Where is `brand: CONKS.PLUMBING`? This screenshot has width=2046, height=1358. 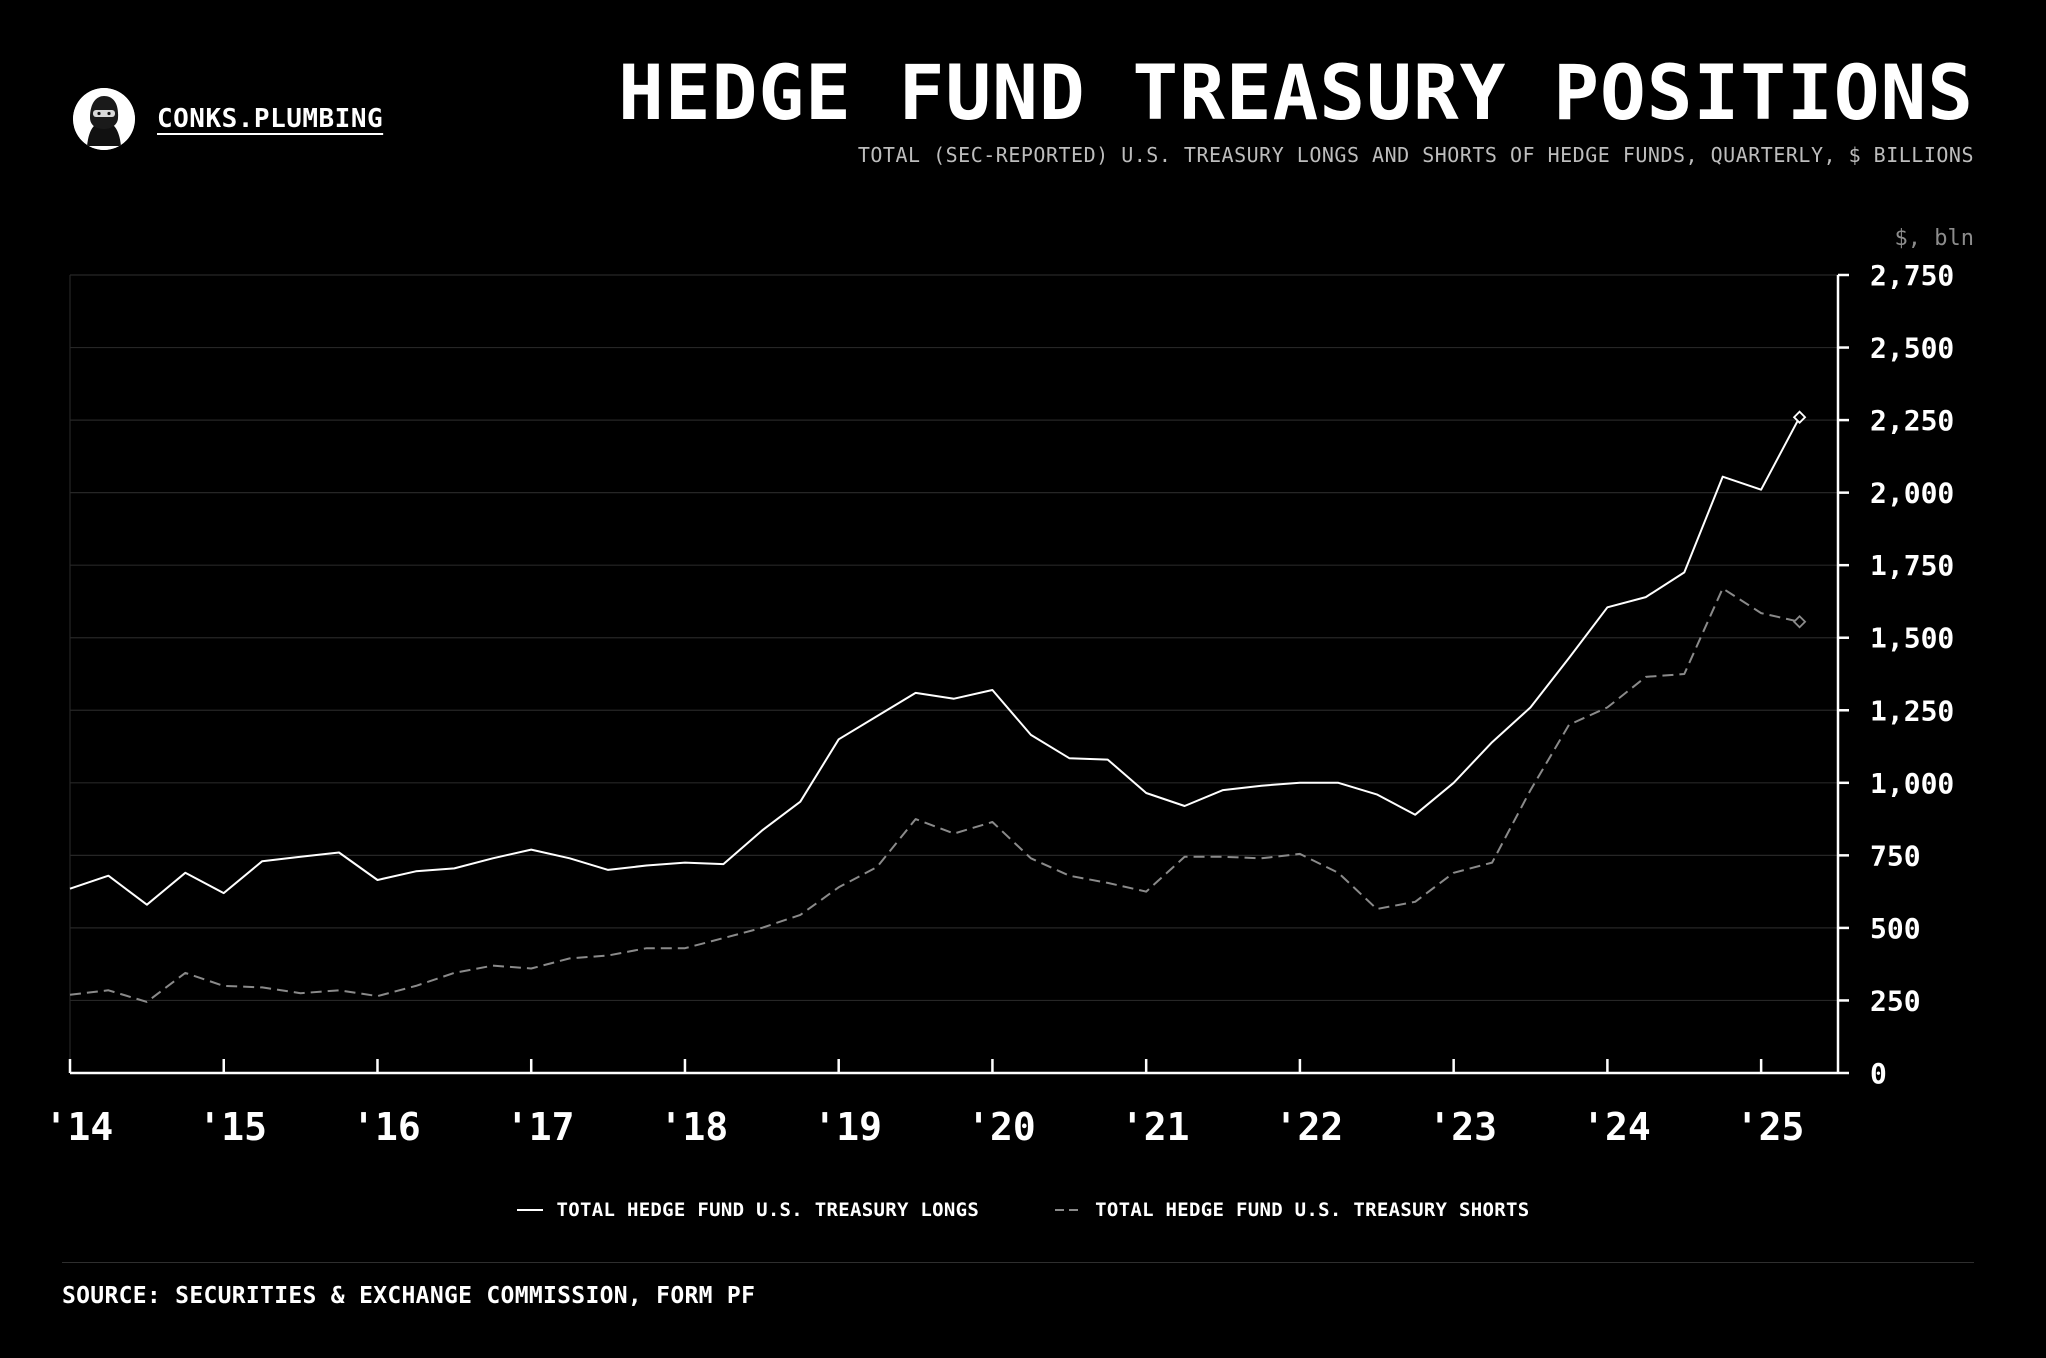
brand: CONKS.PLUMBING is located at coordinates (228, 119).